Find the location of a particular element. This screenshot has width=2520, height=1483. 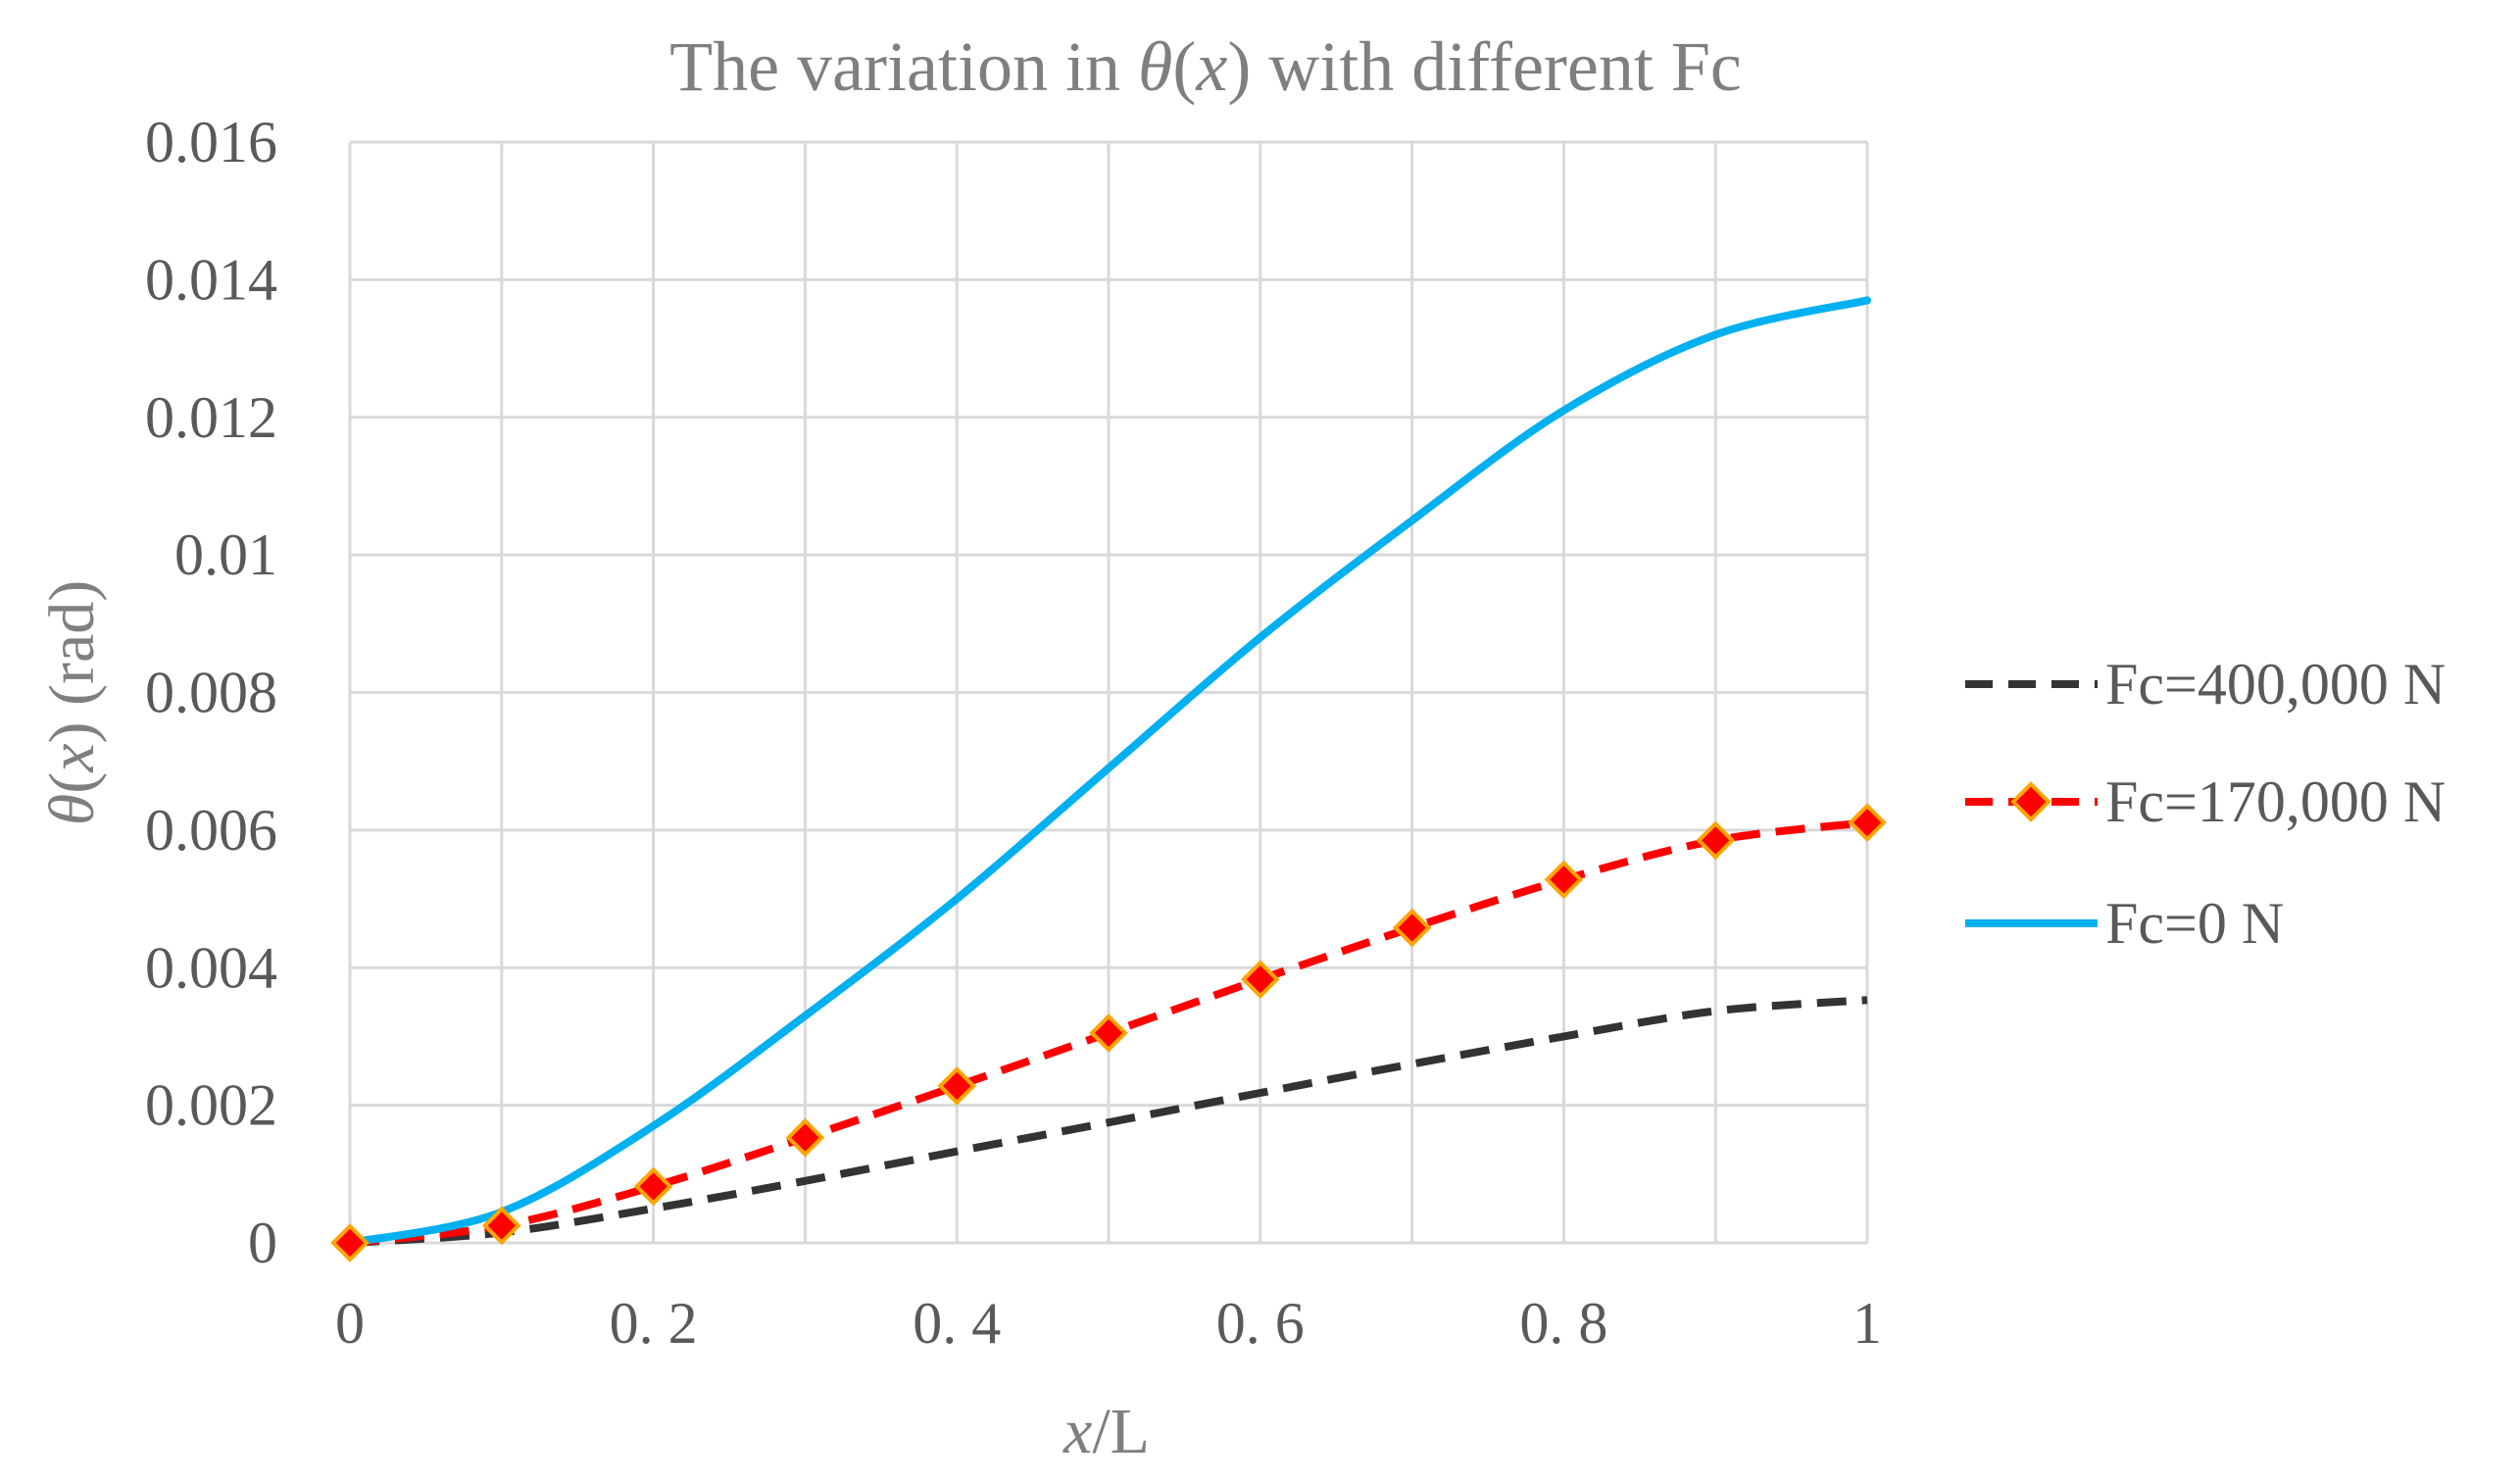

y-axis-label-open: ( is located at coordinates (72, 783).